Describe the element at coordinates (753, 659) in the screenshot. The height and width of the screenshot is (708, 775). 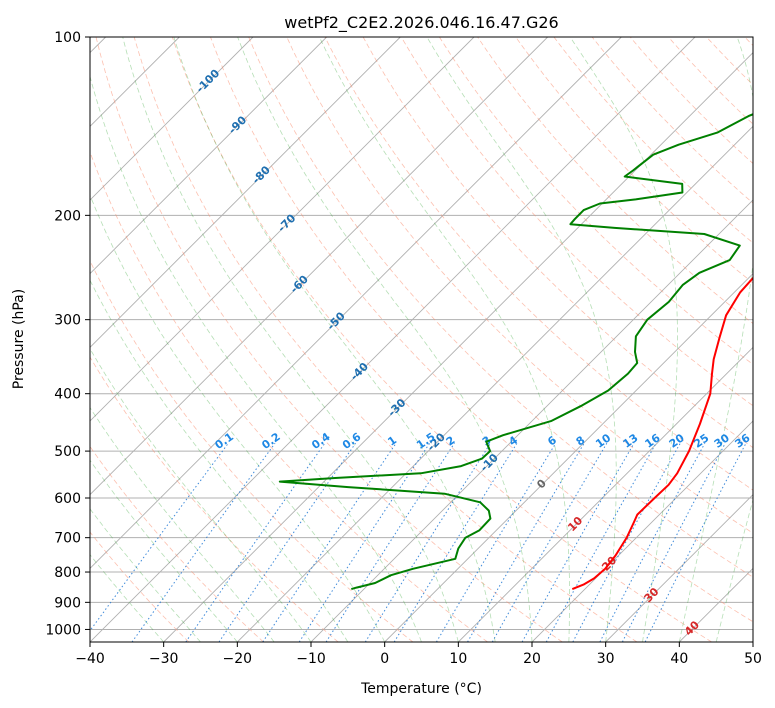
I see `x-tick-label: 50` at that location.